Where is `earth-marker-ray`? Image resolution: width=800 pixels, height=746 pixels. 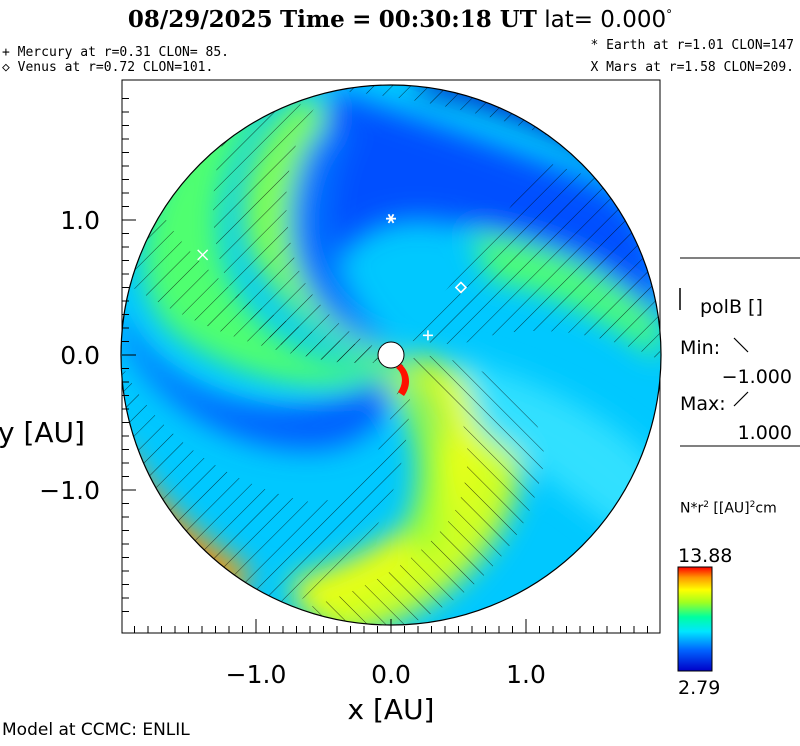 earth-marker-ray is located at coordinates (391, 218).